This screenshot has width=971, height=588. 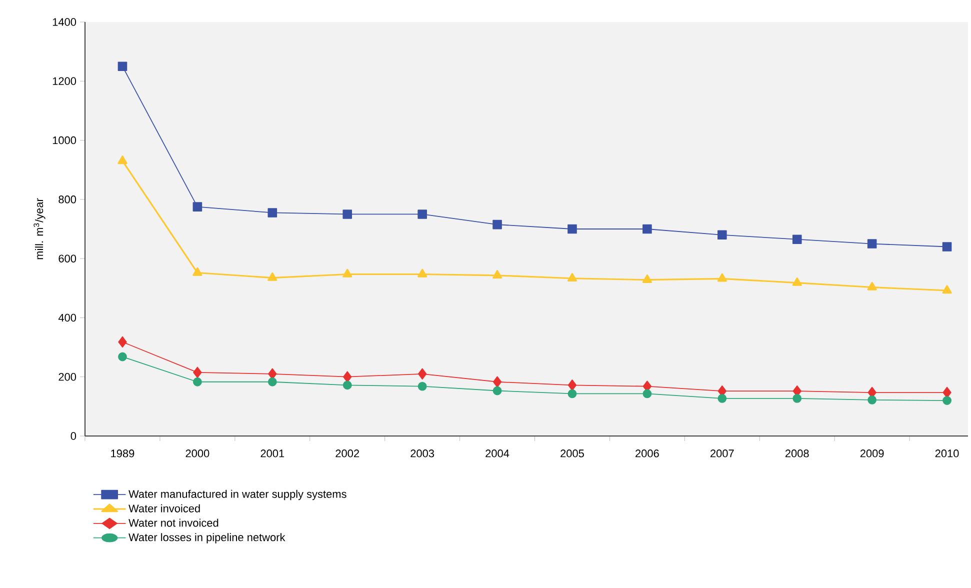 I want to click on y-tick-label: 1000, so click(x=64, y=140).